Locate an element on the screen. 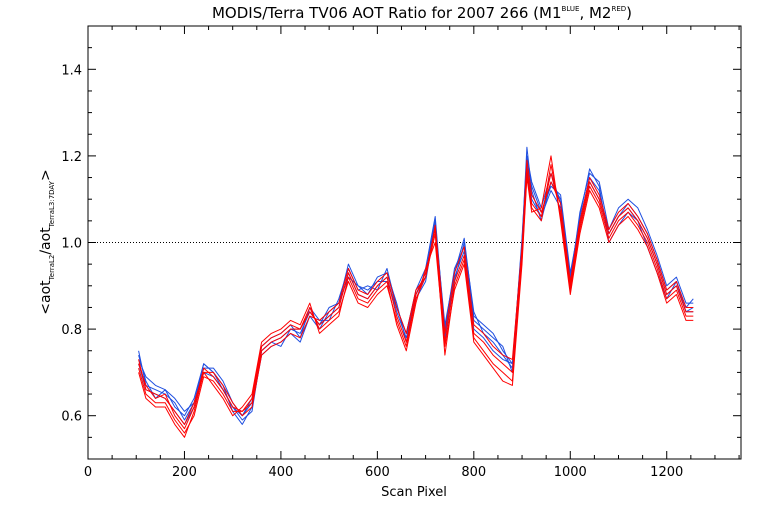 This screenshot has height=512, width=768. title-end: ) is located at coordinates (629, 13).